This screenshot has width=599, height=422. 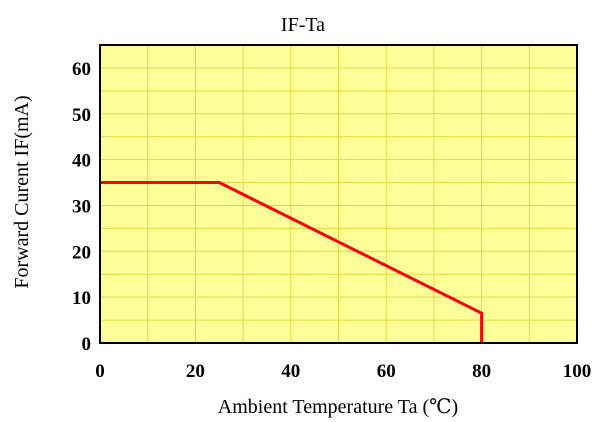 I want to click on x-tick-label: 100, so click(x=577, y=371).